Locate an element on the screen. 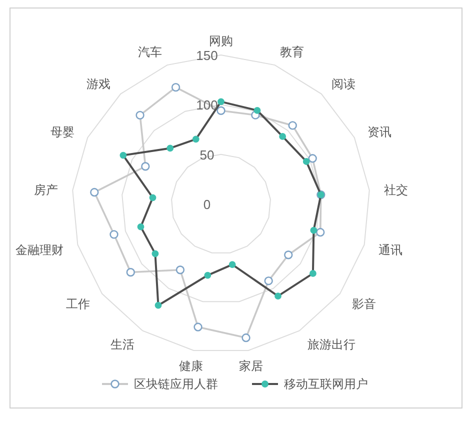 This screenshot has height=421, width=474. y-tick-label: 50 is located at coordinates (207, 154).